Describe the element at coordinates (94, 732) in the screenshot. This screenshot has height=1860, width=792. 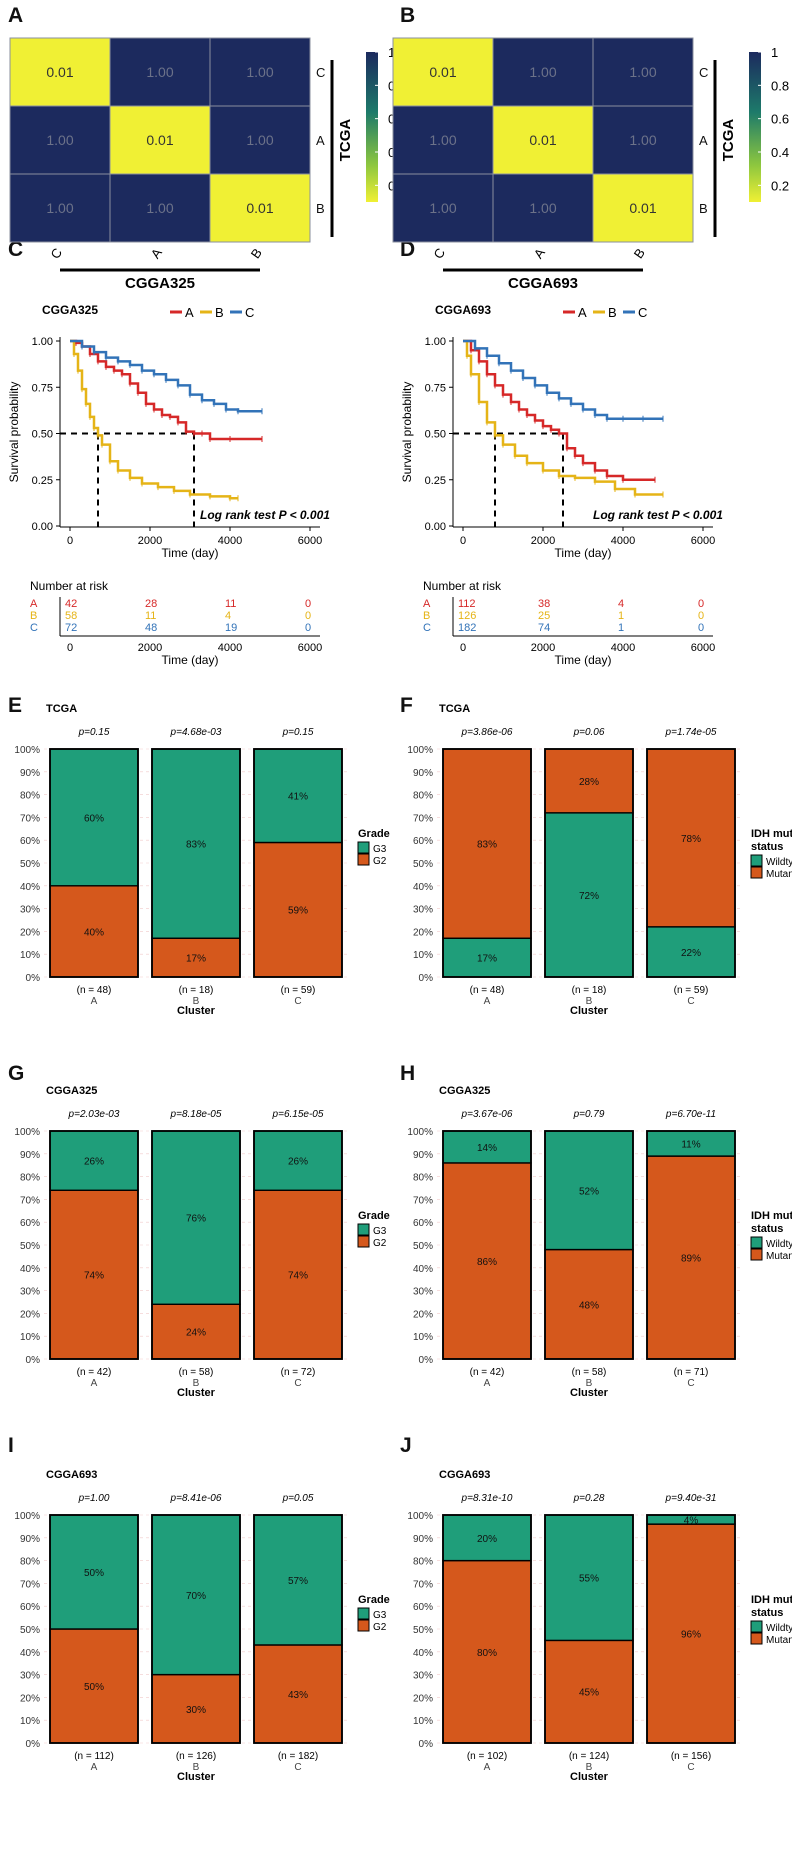
I see `p-value: p=0.15` at that location.